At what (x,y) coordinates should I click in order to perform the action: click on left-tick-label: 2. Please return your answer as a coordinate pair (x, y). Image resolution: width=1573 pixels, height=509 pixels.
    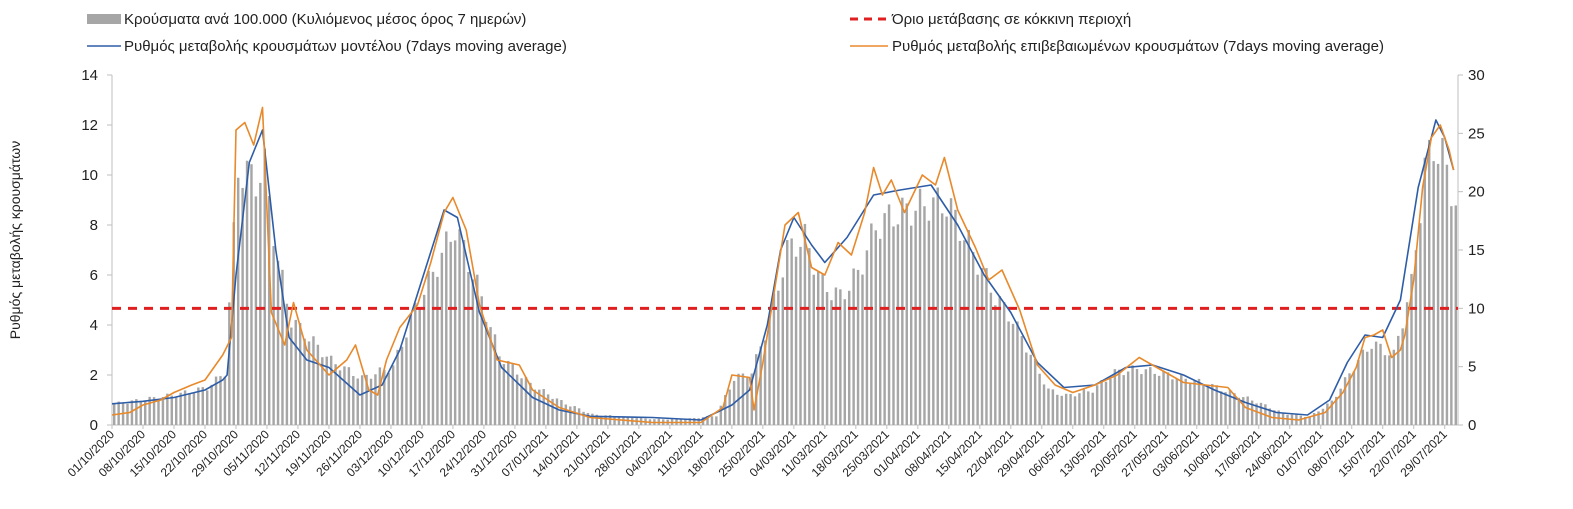
    Looking at the image, I should click on (94, 375).